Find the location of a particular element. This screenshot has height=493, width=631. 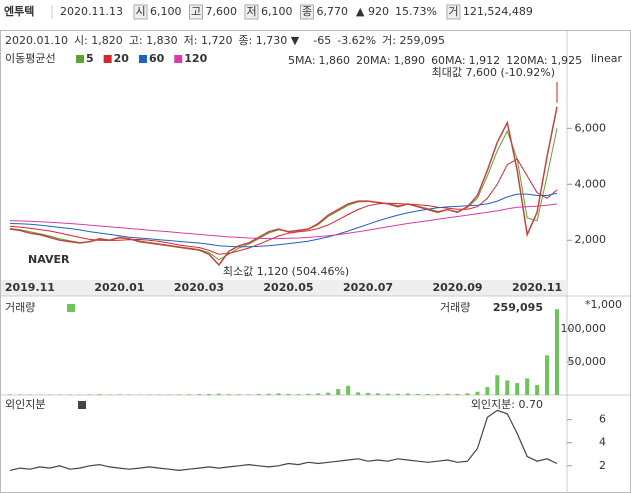

header-label: 거 is located at coordinates (453, 11).